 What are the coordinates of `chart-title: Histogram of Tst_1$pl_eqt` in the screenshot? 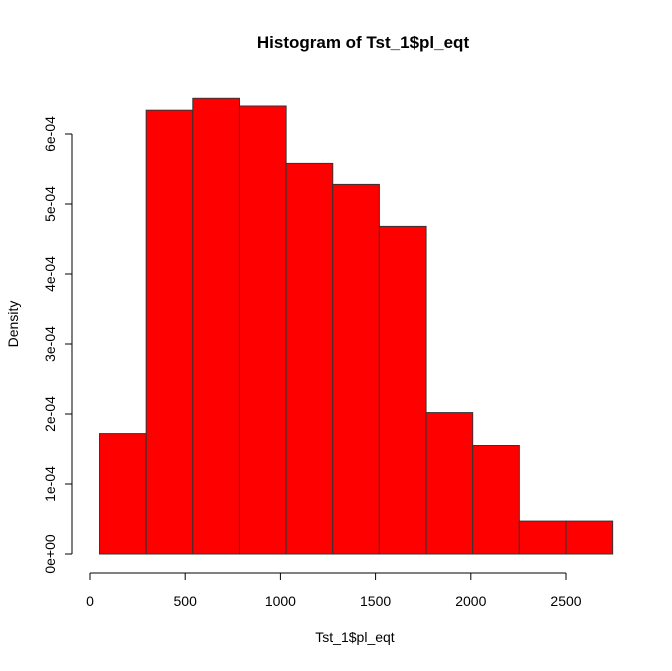 It's located at (363, 42).